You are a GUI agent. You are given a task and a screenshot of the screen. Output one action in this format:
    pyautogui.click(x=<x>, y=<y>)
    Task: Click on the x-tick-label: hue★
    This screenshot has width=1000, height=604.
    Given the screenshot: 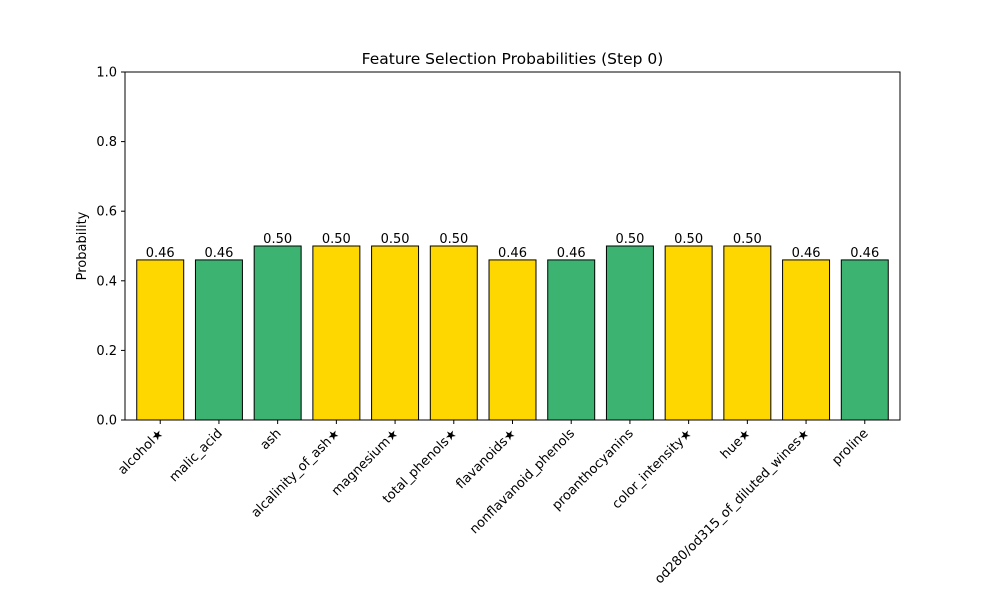 What is the action you would take?
    pyautogui.click(x=736, y=444)
    